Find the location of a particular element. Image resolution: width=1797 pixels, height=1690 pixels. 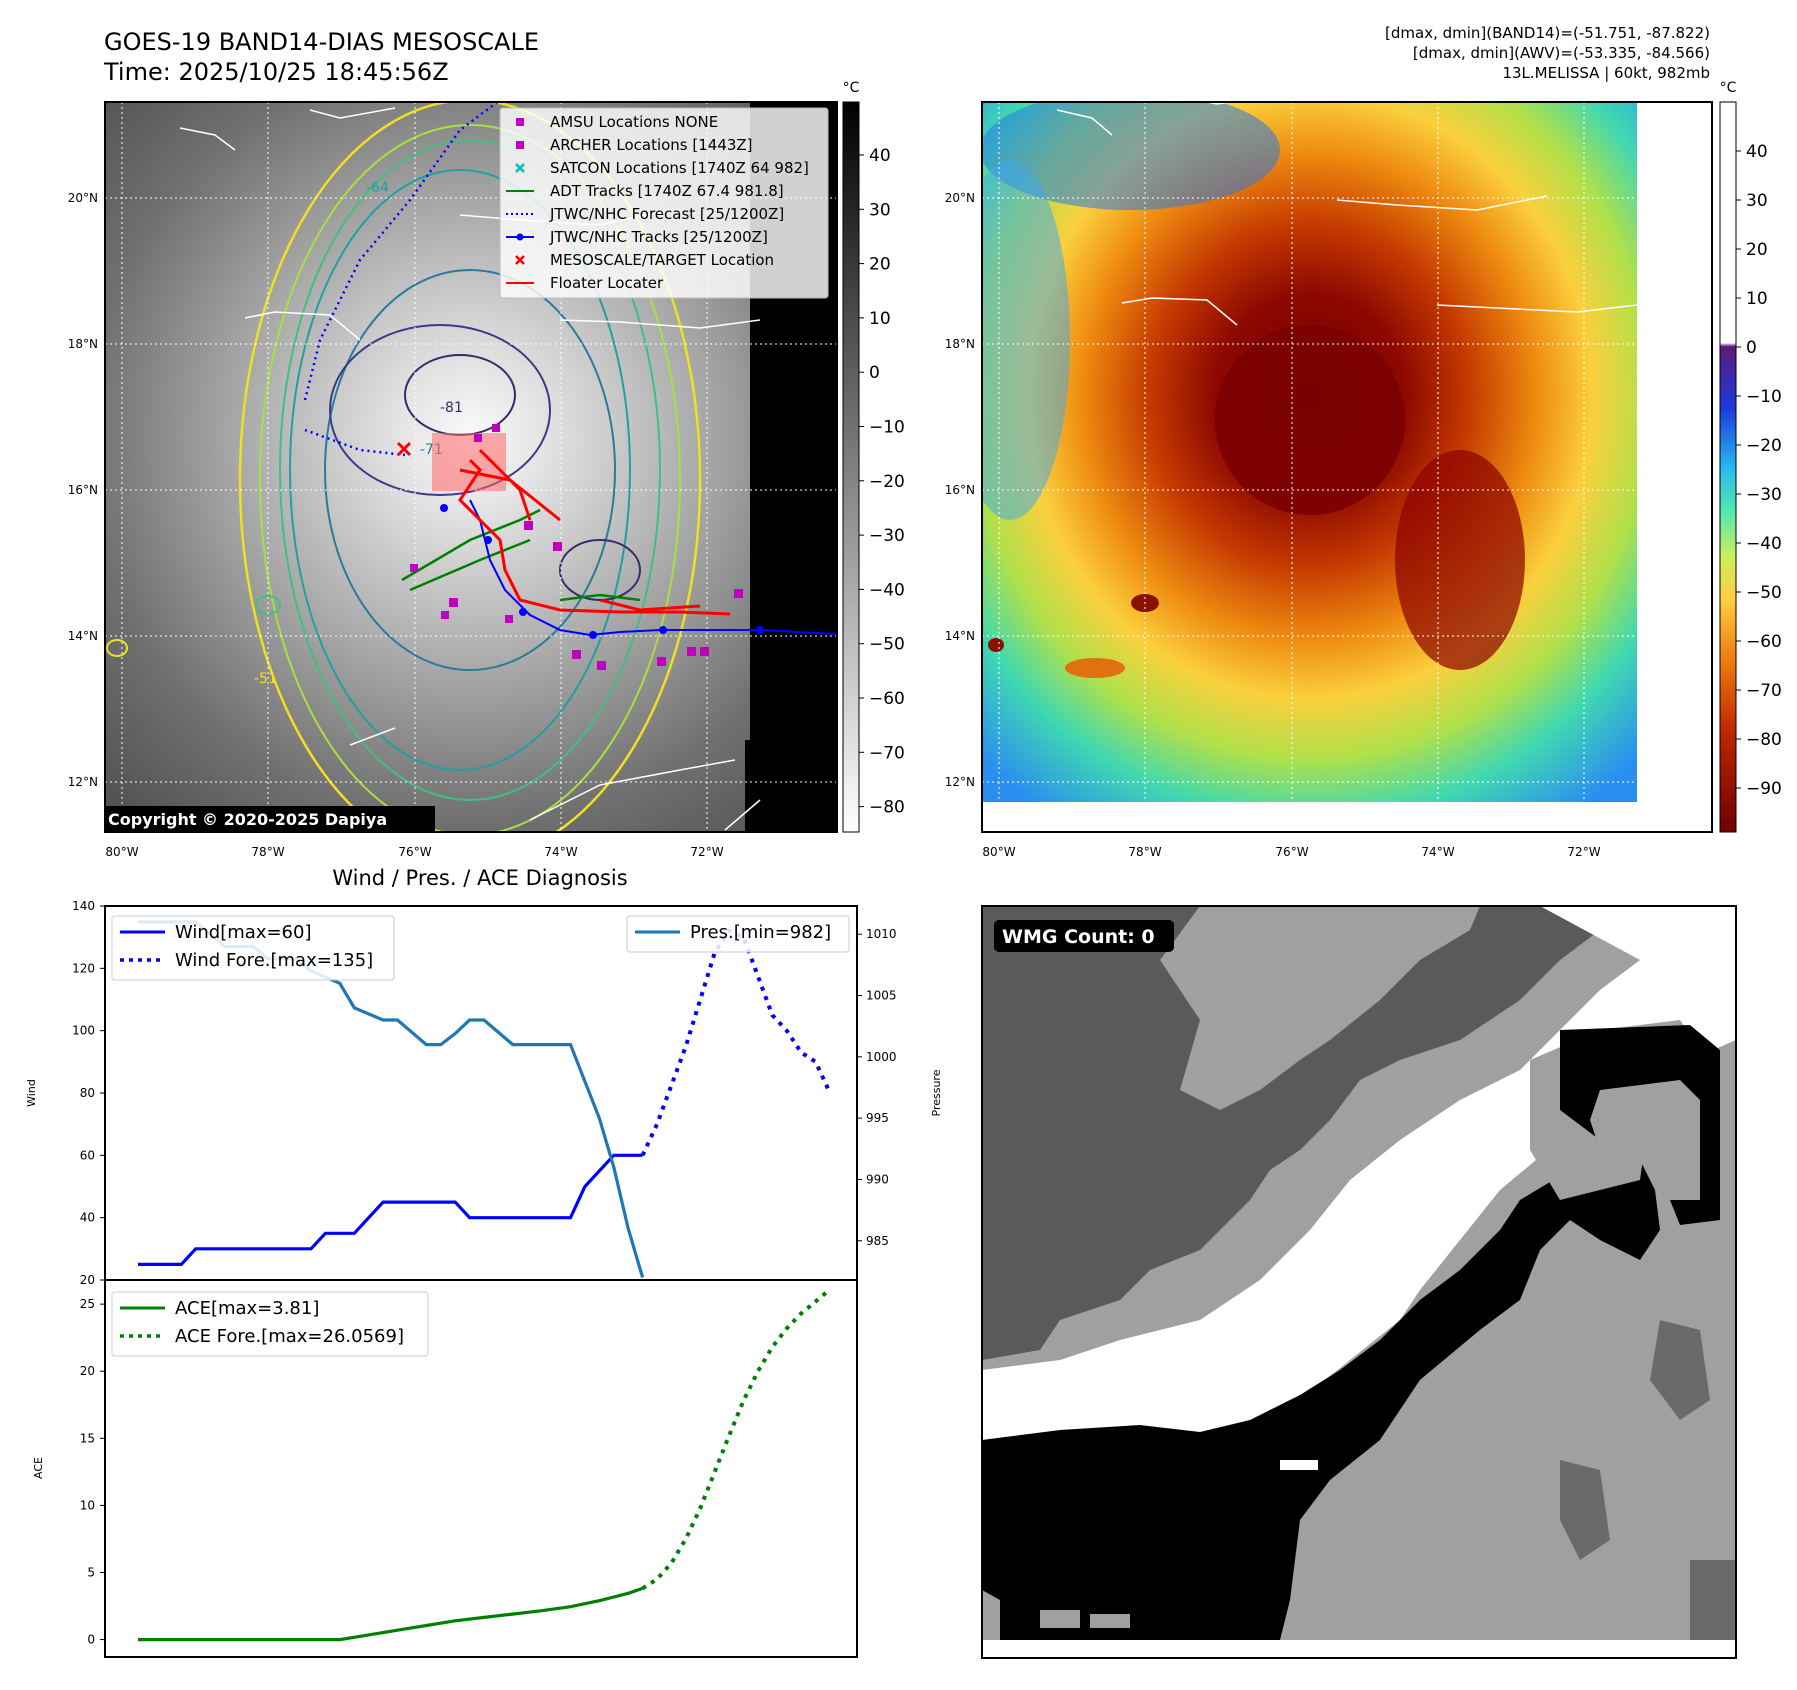

wmg-bottom-strip is located at coordinates (1359, 1649).